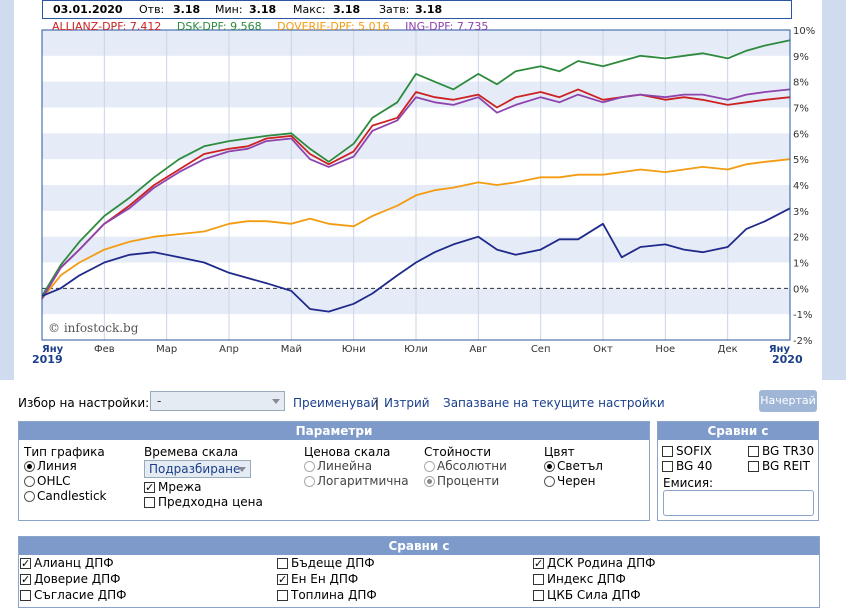  What do you see at coordinates (594, 563) in the screenshot?
I see `fund-dsk-rodina-checkbox: ДСК Родина ДПФ` at bounding box center [594, 563].